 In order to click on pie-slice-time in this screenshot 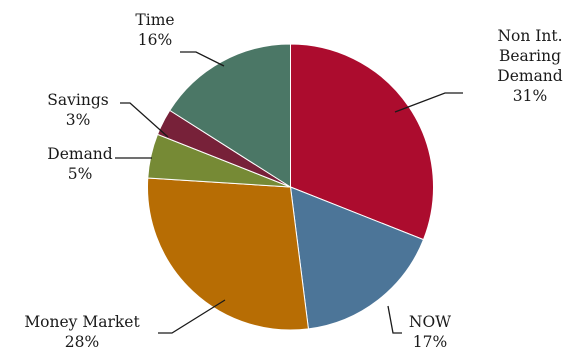, I will do `click(230, 115)`.